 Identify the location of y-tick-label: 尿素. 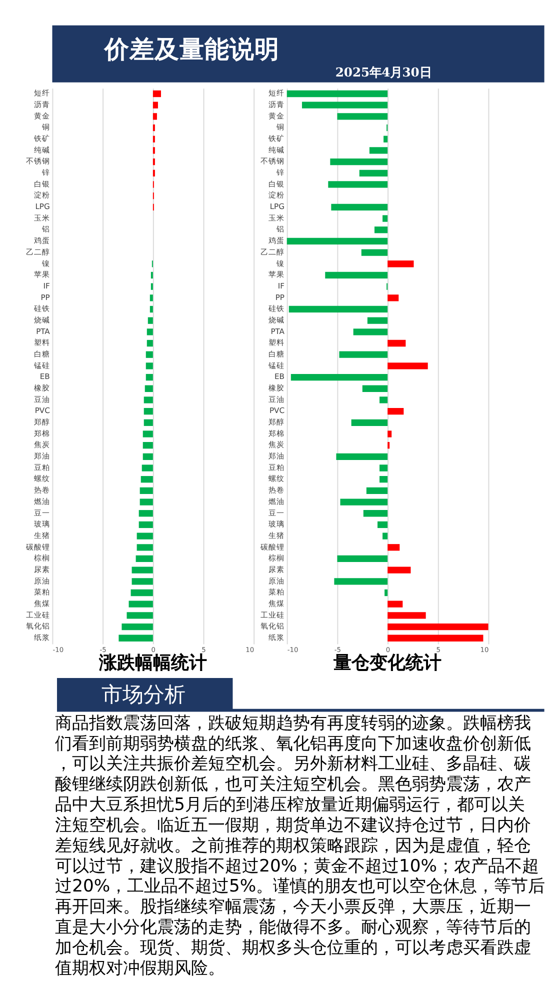
(42, 569).